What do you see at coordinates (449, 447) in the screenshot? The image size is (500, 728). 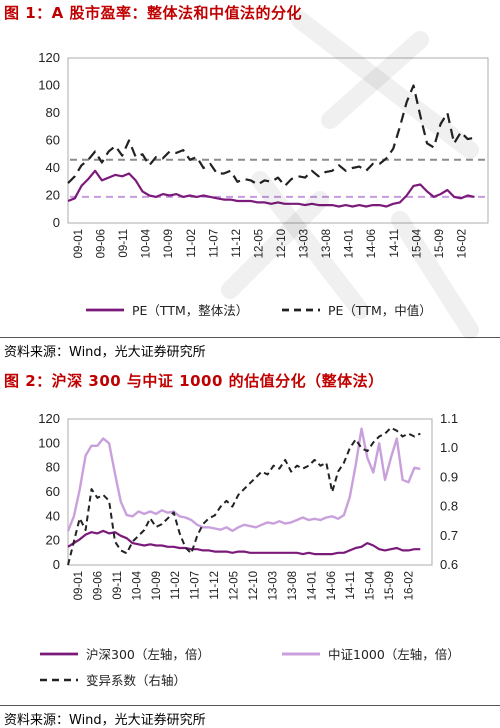 I see `y2-tick-label: 1.0` at bounding box center [449, 447].